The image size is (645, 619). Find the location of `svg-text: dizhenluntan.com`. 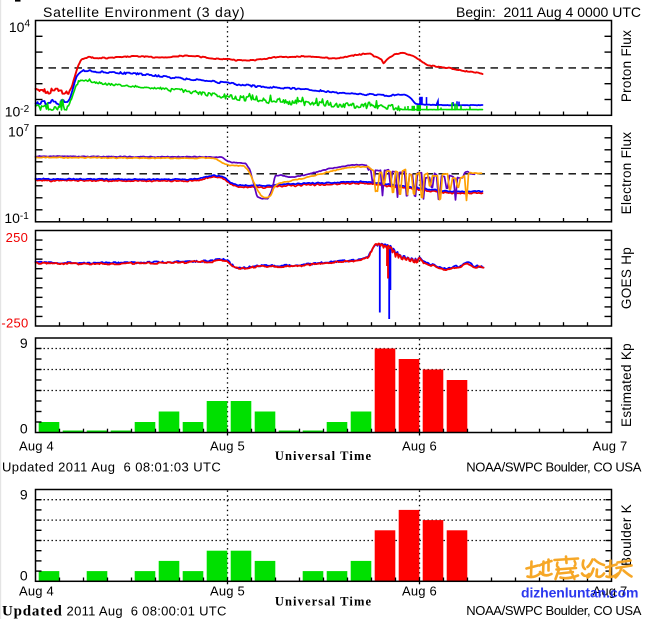

svg-text: dizhenluntan.com is located at coordinates (579, 593).